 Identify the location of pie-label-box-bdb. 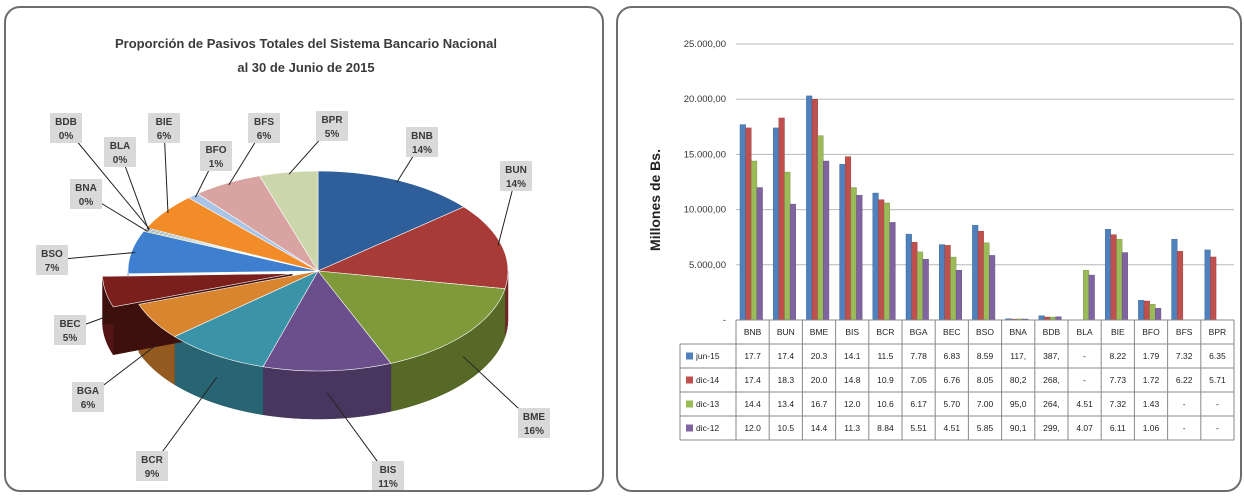
(66, 128).